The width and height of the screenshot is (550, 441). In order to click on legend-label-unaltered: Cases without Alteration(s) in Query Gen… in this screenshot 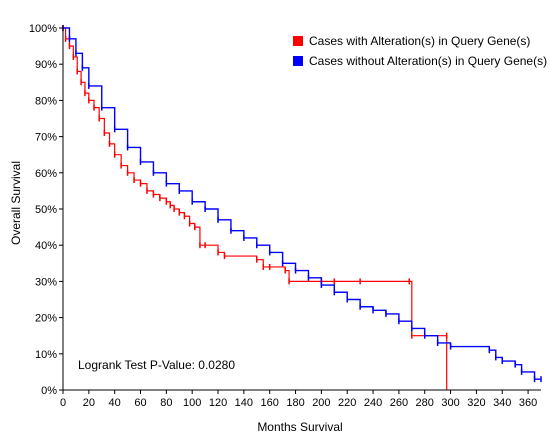, I will do `click(428, 61)`.